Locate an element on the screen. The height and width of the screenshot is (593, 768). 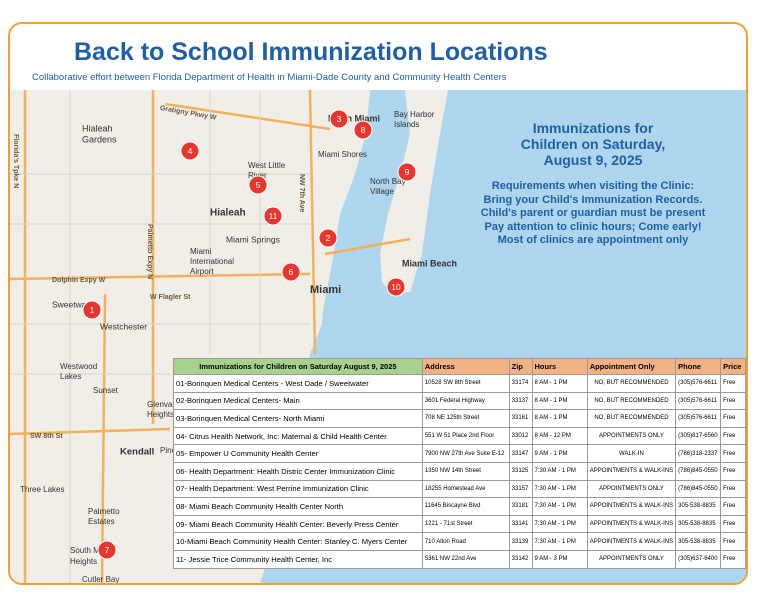
marker-label: 5 is located at coordinates (258, 185).